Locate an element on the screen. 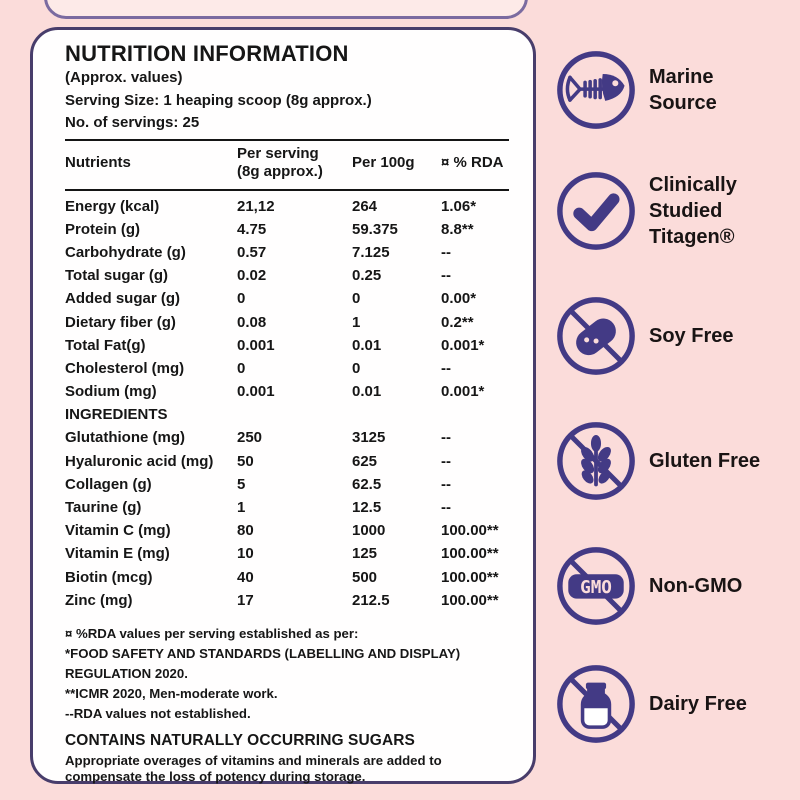  per-100g-value: 7.125 is located at coordinates (371, 252).